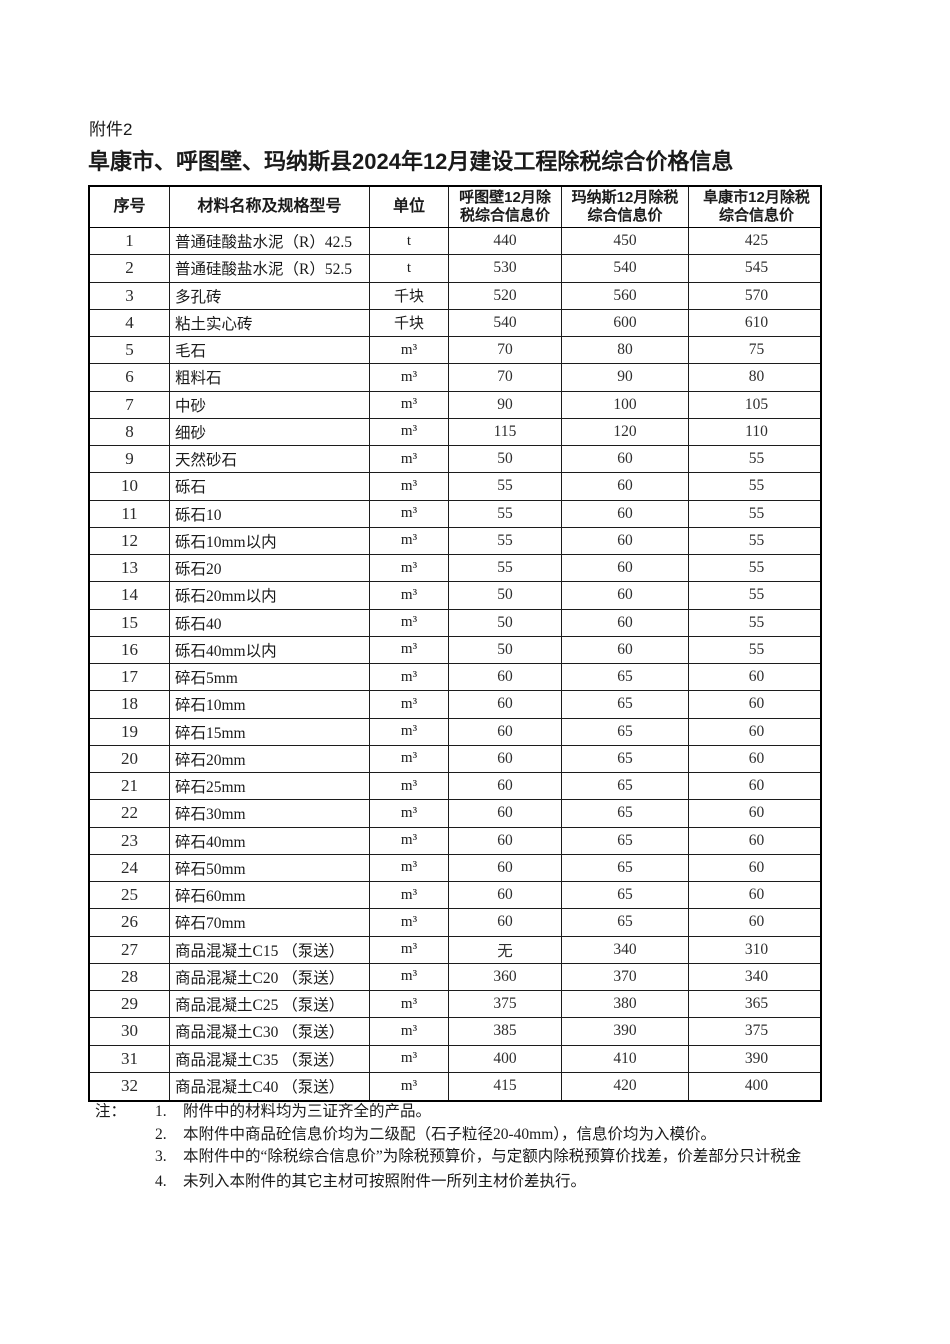 This screenshot has width=950, height=1344. What do you see at coordinates (270, 922) in the screenshot?
I see `cell-material-name: 碎石70mm` at bounding box center [270, 922].